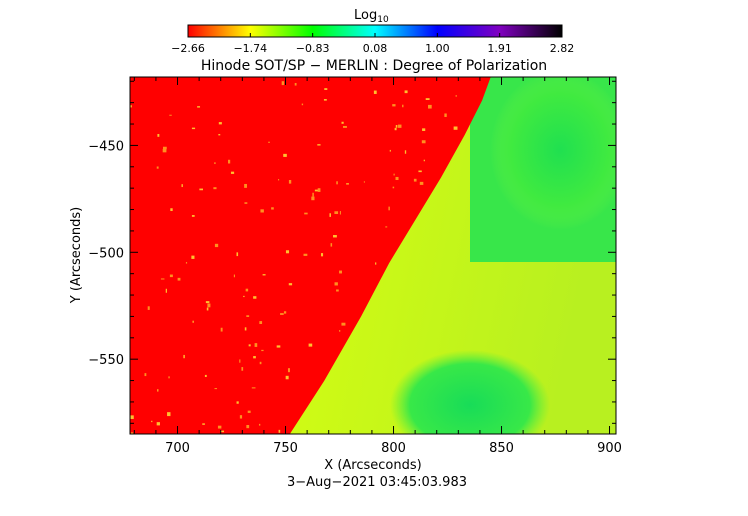 This screenshot has width=748, height=516. I want to click on upper-right-green-core, so click(553, 153).